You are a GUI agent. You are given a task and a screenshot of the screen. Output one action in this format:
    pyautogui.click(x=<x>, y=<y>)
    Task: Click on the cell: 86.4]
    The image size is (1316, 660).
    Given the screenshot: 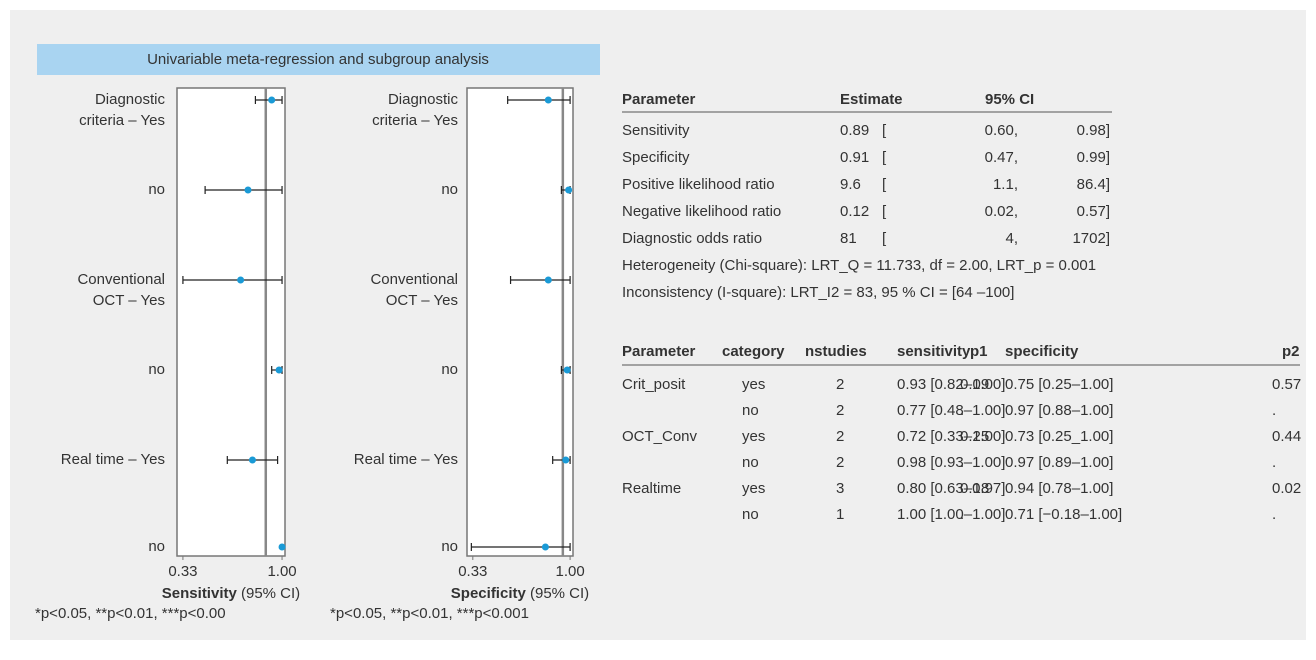 What is the action you would take?
    pyautogui.click(x=1093, y=184)
    